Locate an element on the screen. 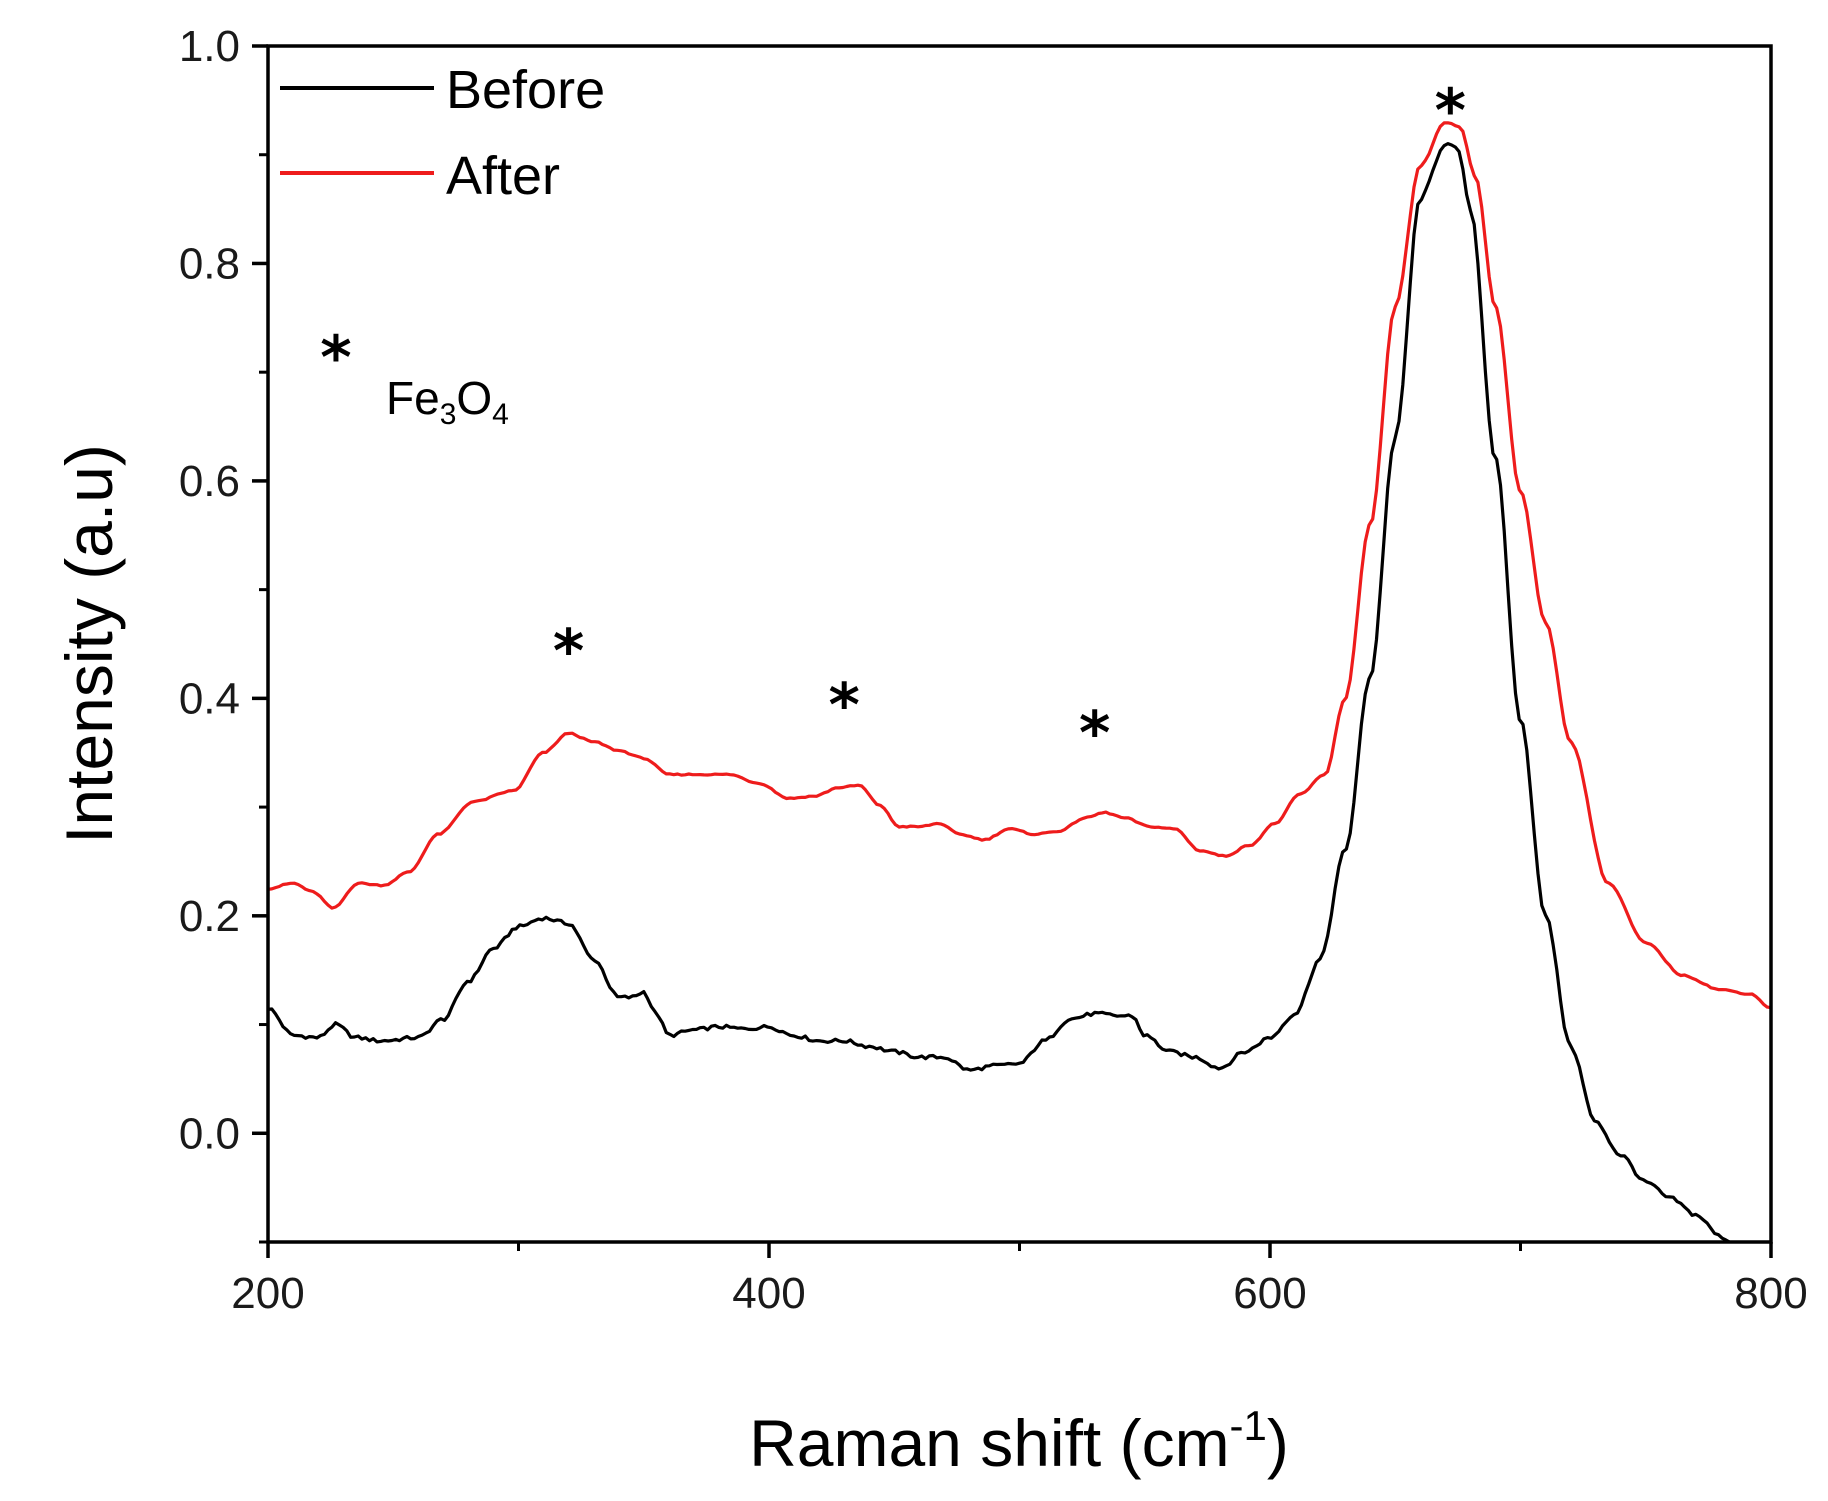 The width and height of the screenshot is (1828, 1501). fe3o4-o: O is located at coordinates (474, 398).